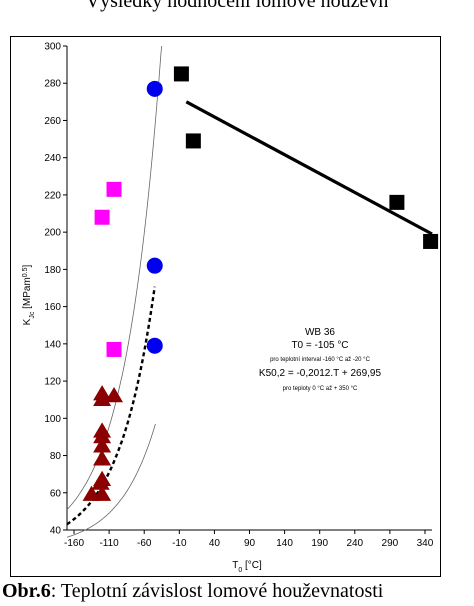 The width and height of the screenshot is (474, 606). I want to click on upper-shelf-fit-line, so click(309, 168).